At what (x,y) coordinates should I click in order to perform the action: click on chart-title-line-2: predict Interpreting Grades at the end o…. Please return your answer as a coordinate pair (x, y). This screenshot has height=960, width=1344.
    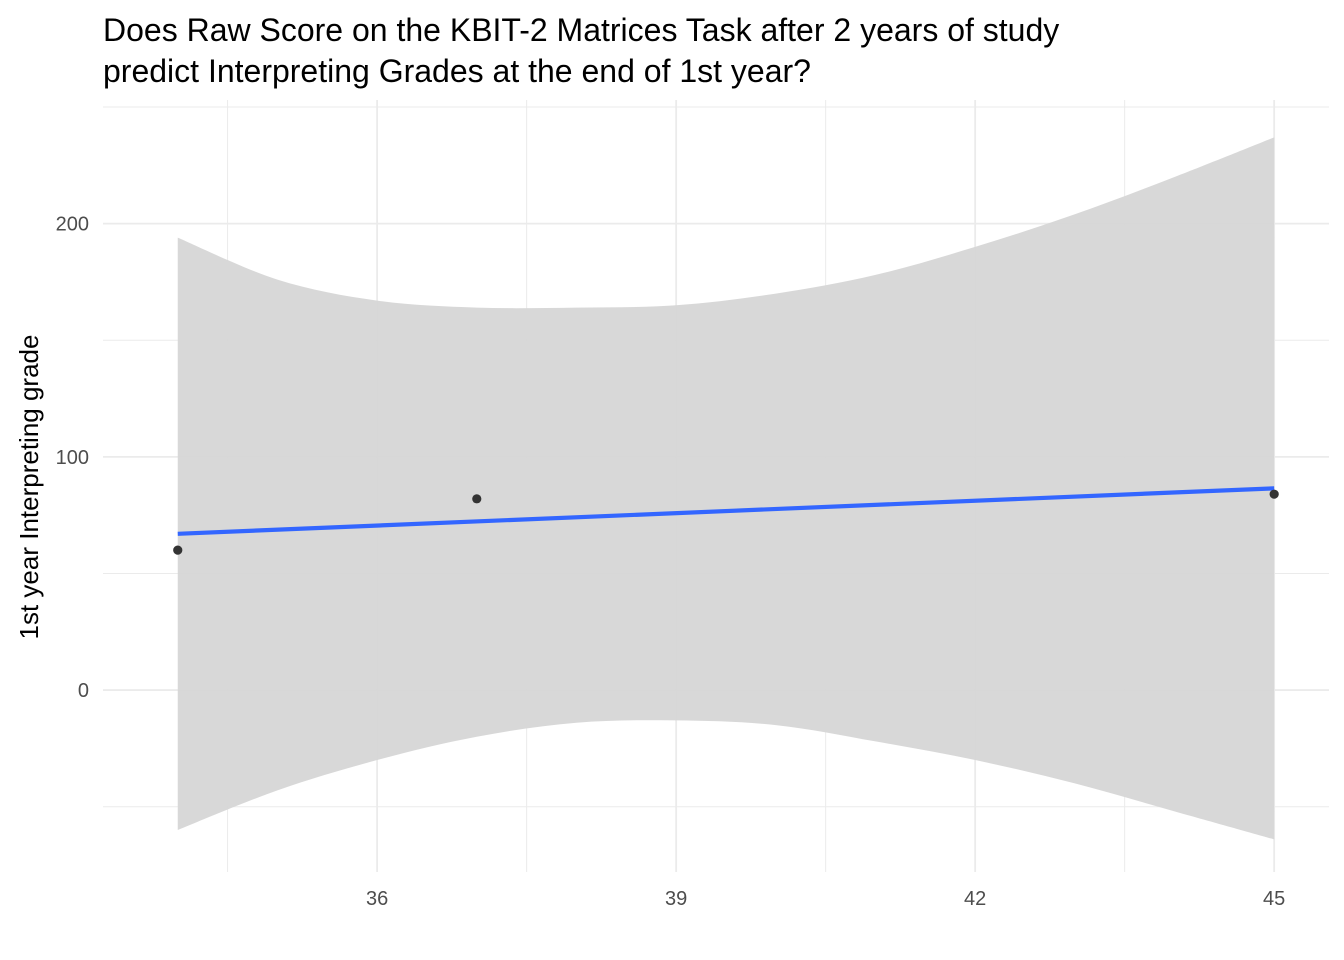
    Looking at the image, I should click on (457, 71).